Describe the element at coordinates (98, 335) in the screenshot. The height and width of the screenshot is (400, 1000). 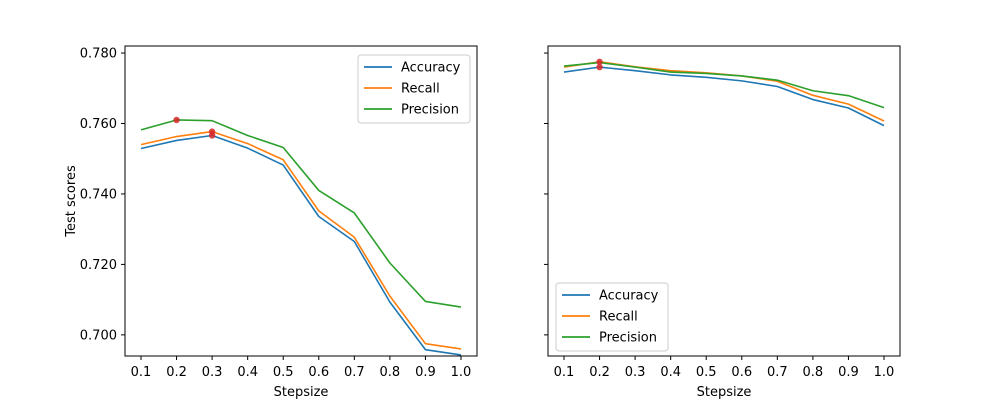
I see `y-tick-label: 0.700` at that location.